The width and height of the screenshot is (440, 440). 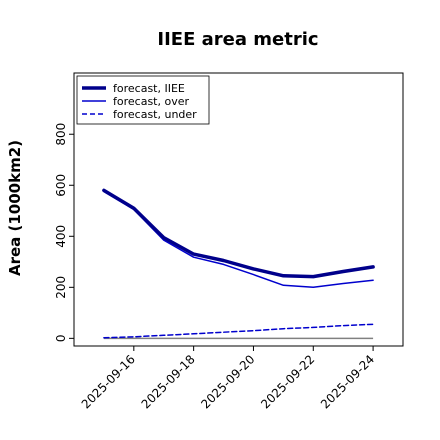 What do you see at coordinates (61, 185) in the screenshot?
I see `y-tick-label: 600` at bounding box center [61, 185].